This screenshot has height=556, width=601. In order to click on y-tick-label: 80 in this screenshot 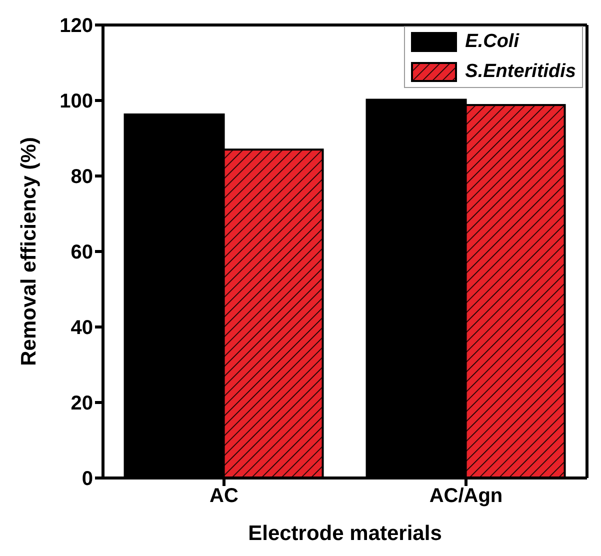, I will do `click(81, 177)`.